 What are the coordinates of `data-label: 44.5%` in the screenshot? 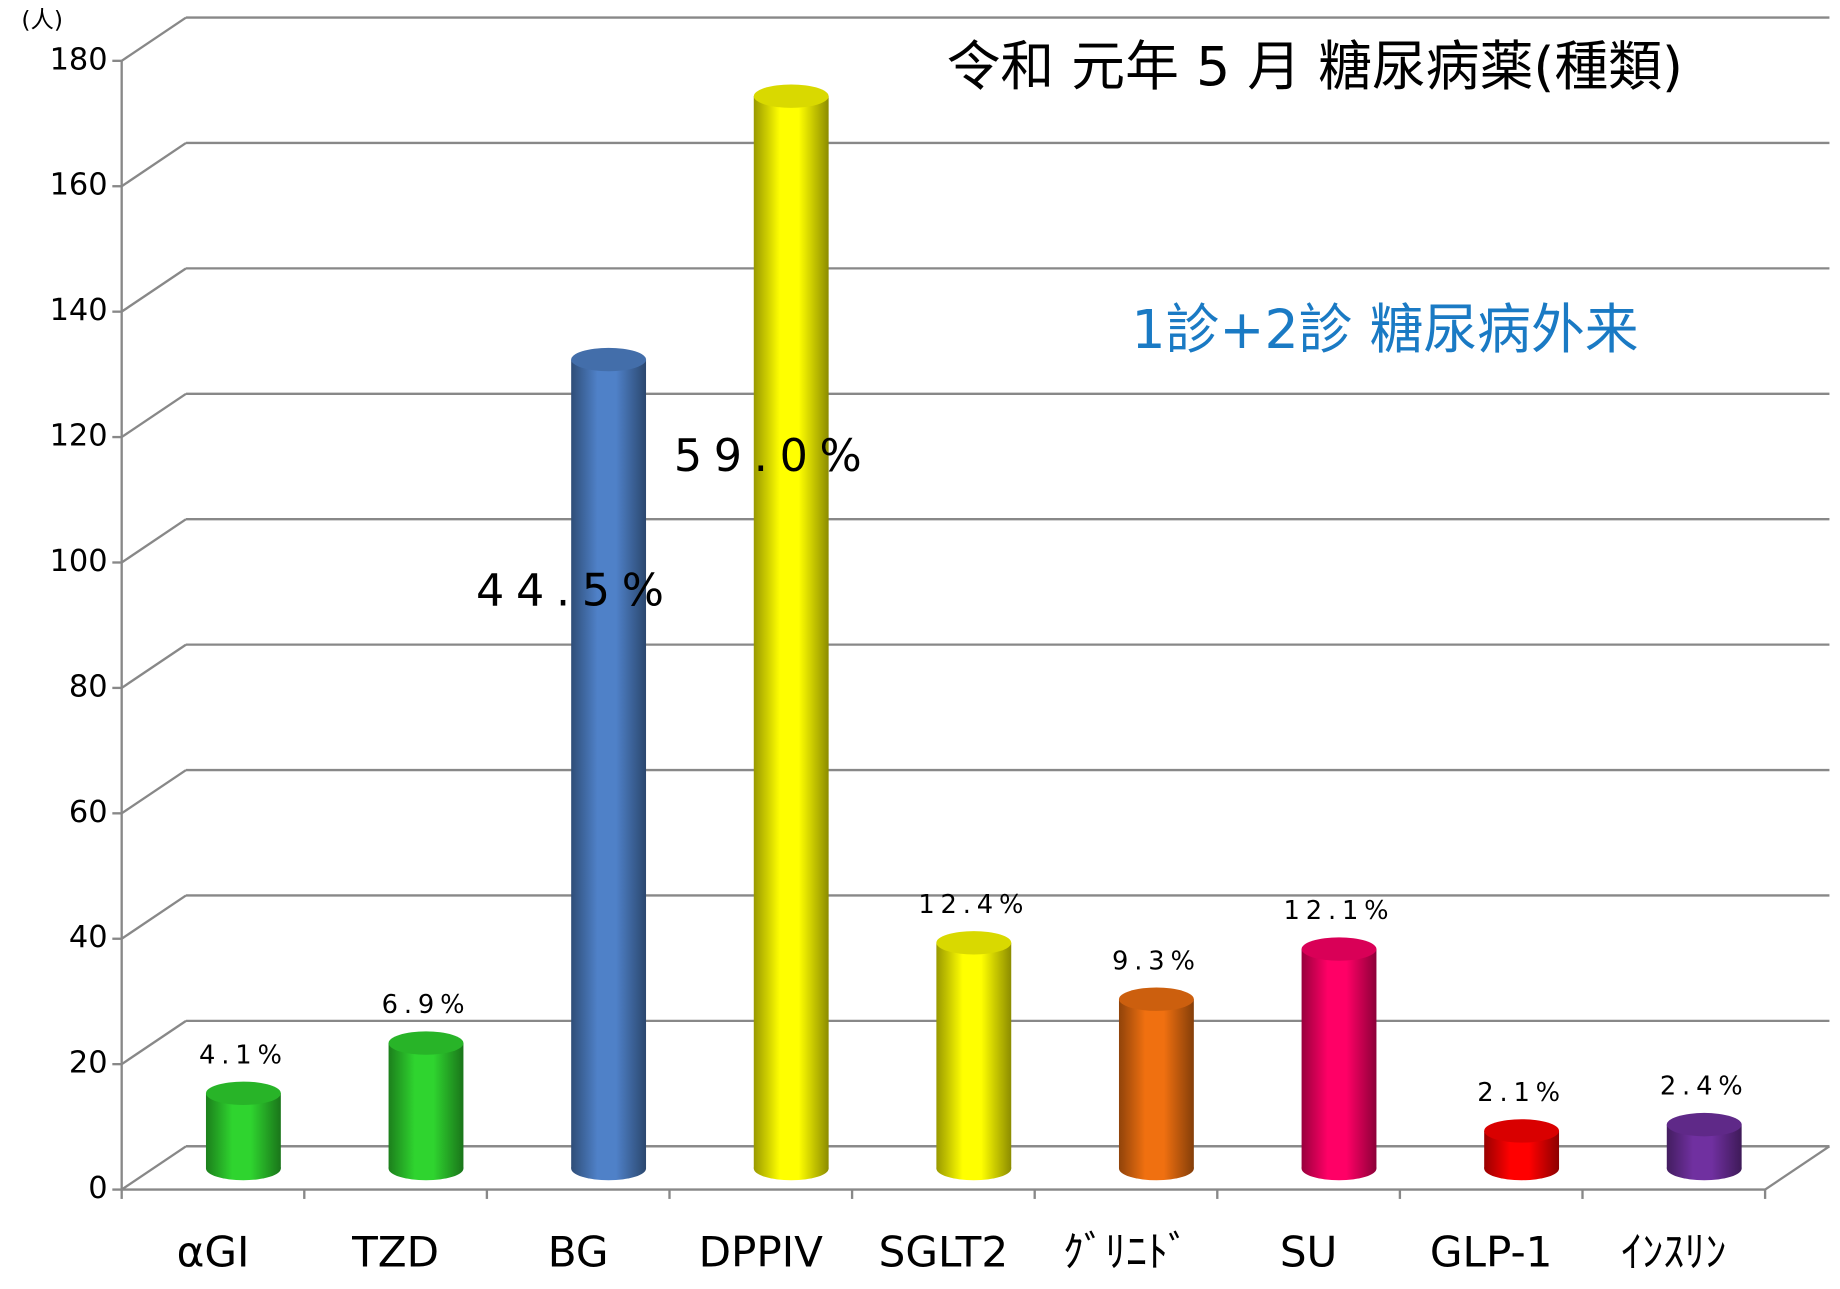 It's located at (576, 591).